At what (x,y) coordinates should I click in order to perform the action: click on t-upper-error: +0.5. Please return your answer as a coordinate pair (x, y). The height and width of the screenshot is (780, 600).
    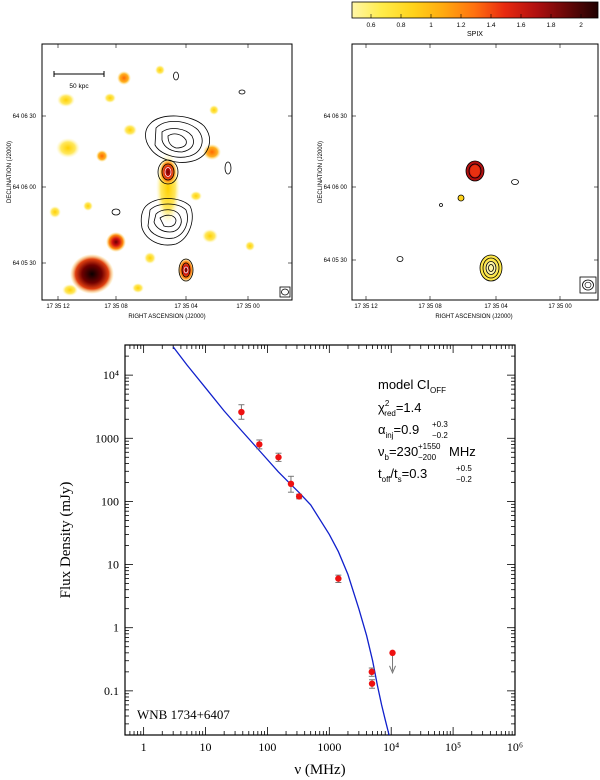
    Looking at the image, I should click on (464, 468).